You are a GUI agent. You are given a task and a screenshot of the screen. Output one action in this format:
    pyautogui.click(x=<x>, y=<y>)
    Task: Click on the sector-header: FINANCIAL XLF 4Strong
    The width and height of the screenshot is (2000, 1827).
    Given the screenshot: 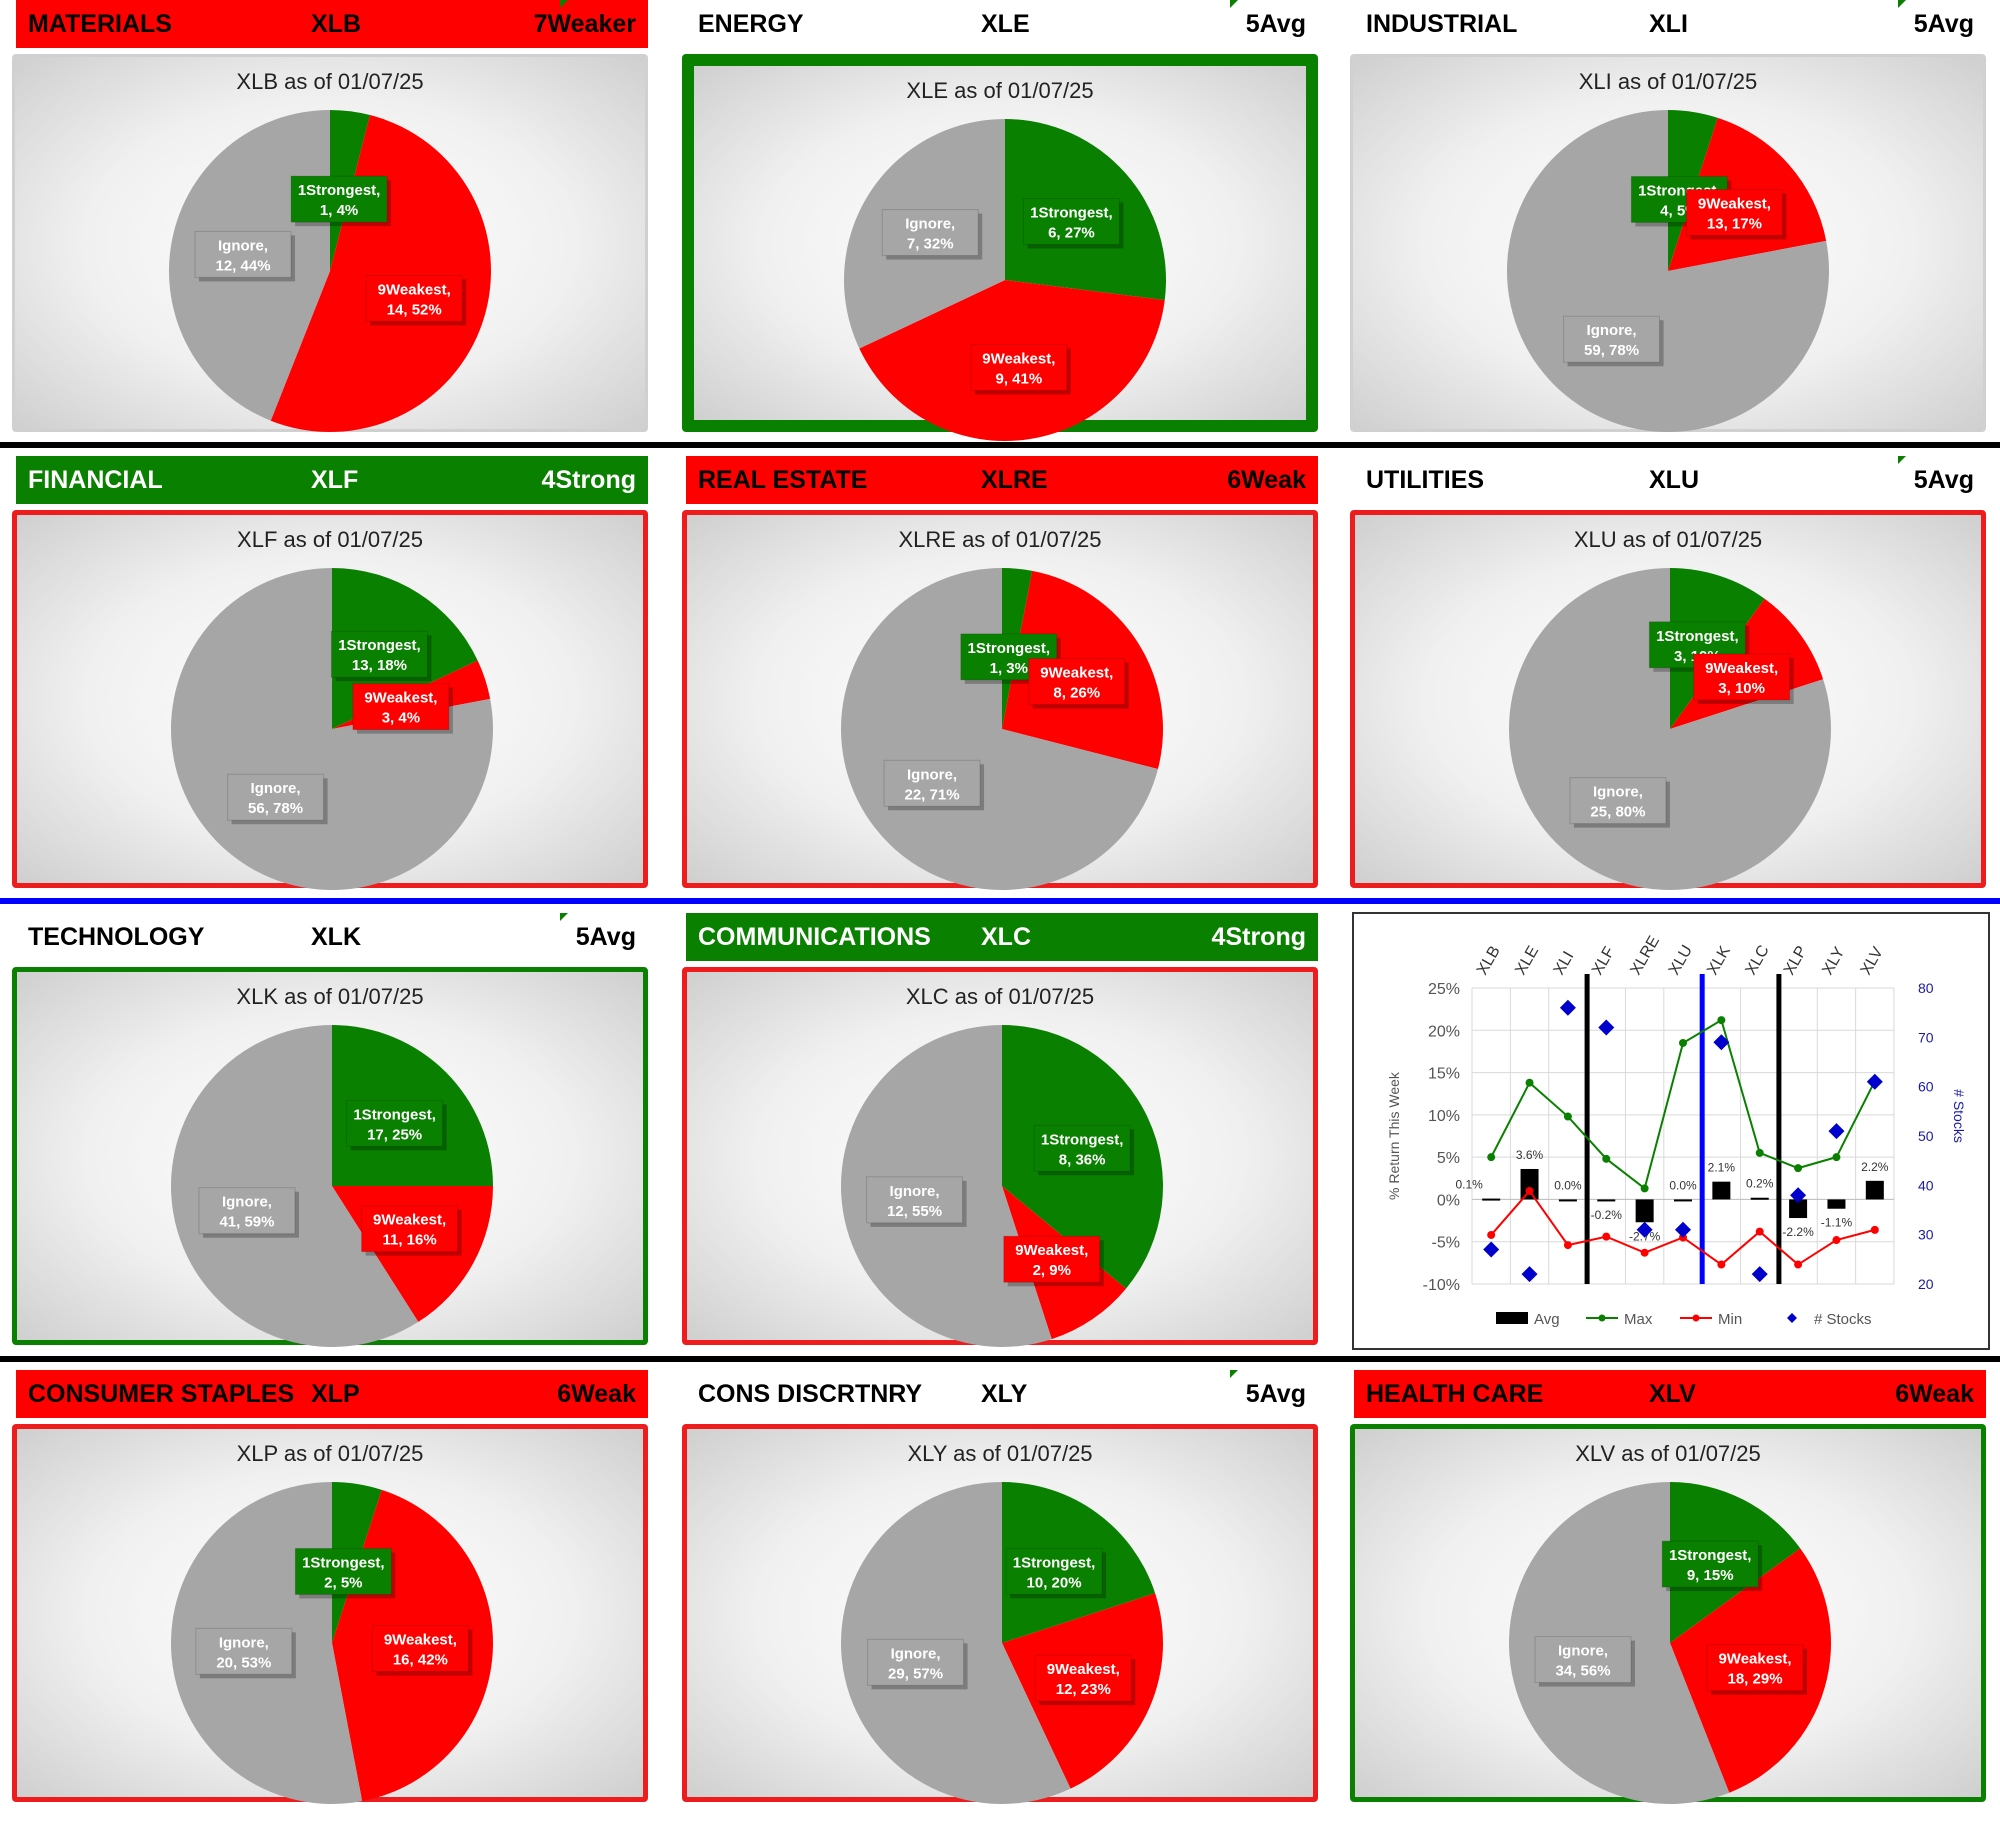 What is the action you would take?
    pyautogui.click(x=332, y=480)
    